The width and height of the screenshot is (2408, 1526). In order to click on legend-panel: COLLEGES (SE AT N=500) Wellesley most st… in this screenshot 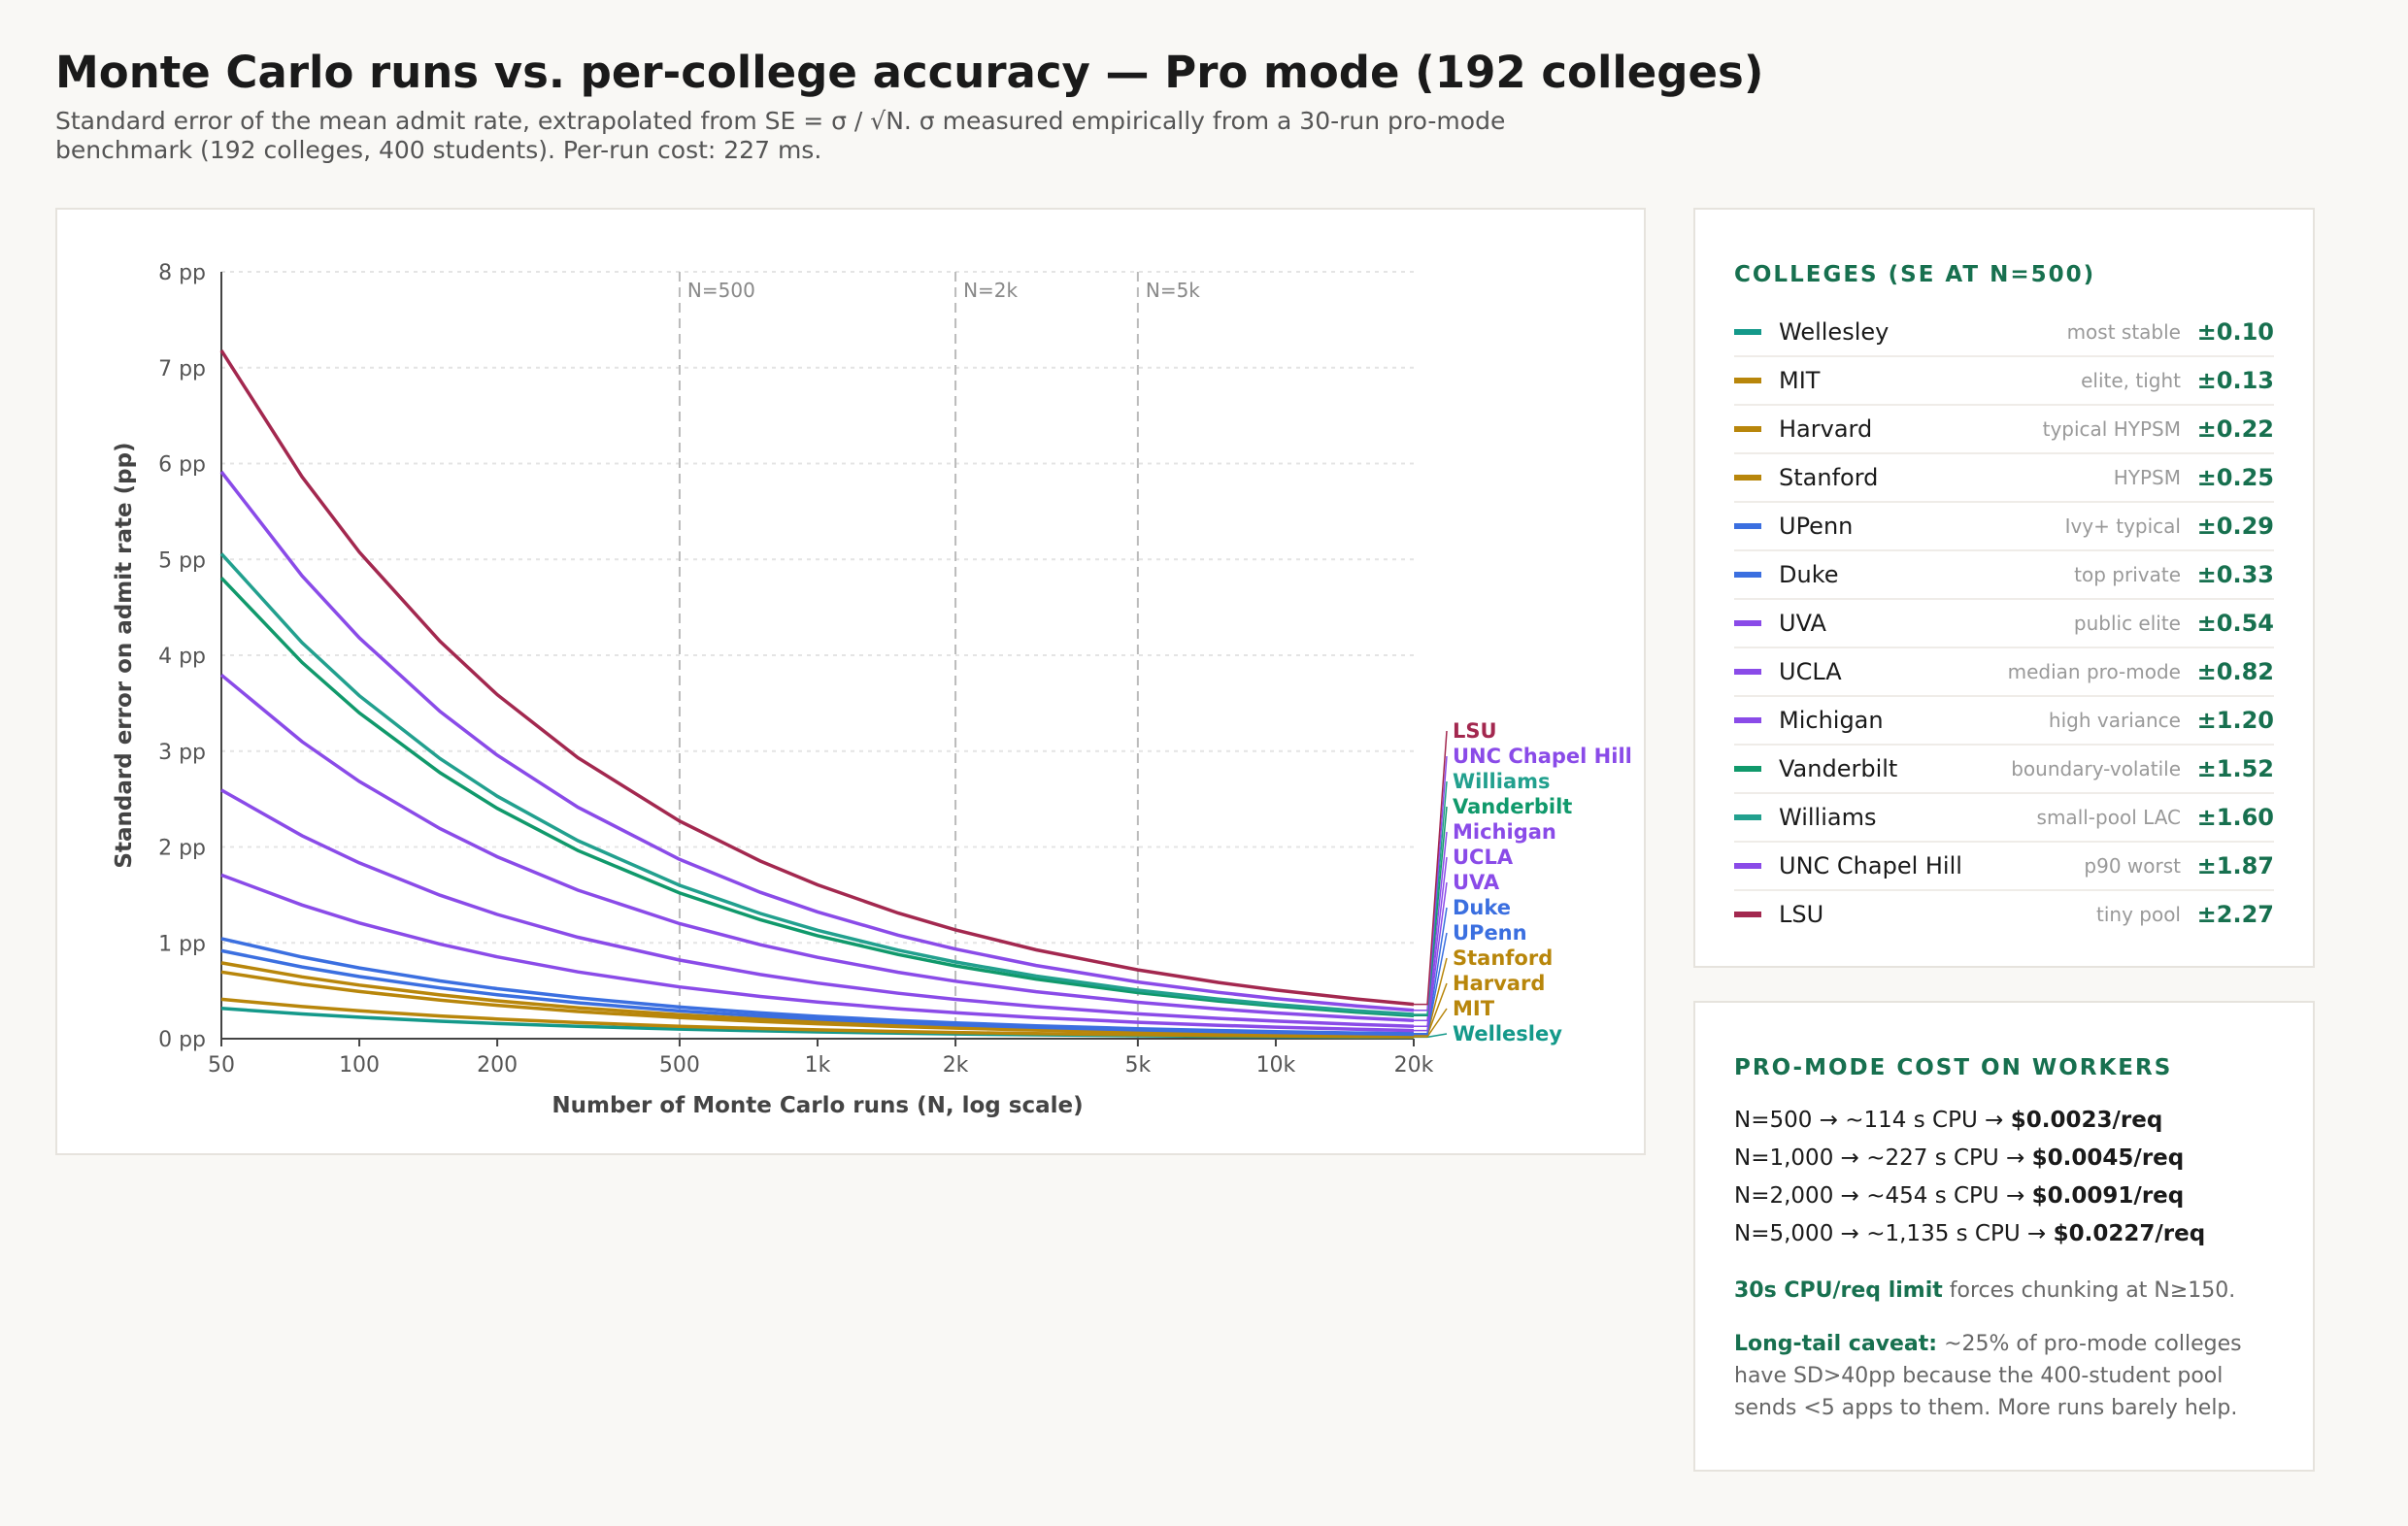, I will do `click(2004, 588)`.